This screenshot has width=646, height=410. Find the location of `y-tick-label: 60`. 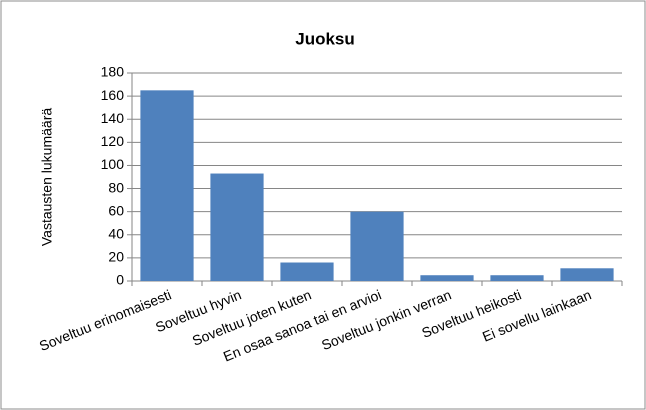

y-tick-label: 60 is located at coordinates (116, 210).